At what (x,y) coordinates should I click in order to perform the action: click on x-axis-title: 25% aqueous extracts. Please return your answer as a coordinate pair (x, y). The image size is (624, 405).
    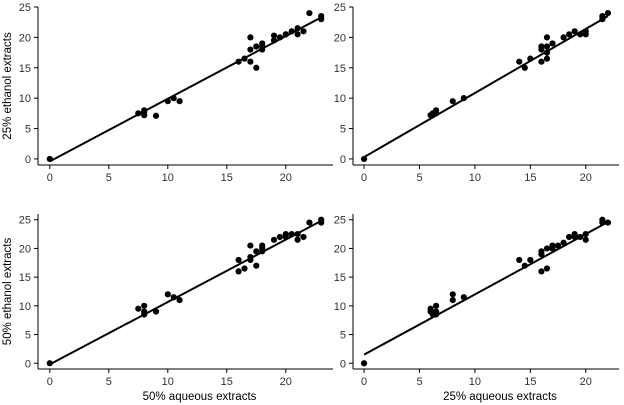
    Looking at the image, I should click on (500, 397).